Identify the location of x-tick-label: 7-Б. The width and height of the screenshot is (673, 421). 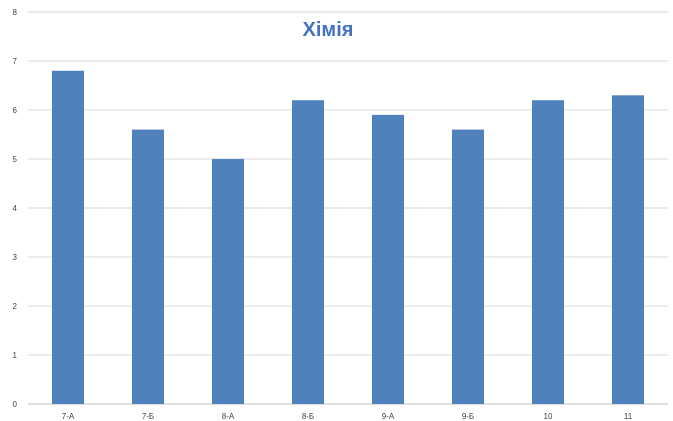
(148, 416).